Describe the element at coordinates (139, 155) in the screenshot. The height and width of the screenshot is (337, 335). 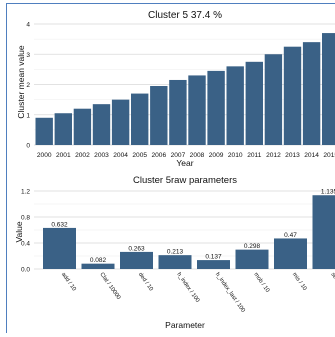
I see `top-x-tick-label: 2005` at that location.